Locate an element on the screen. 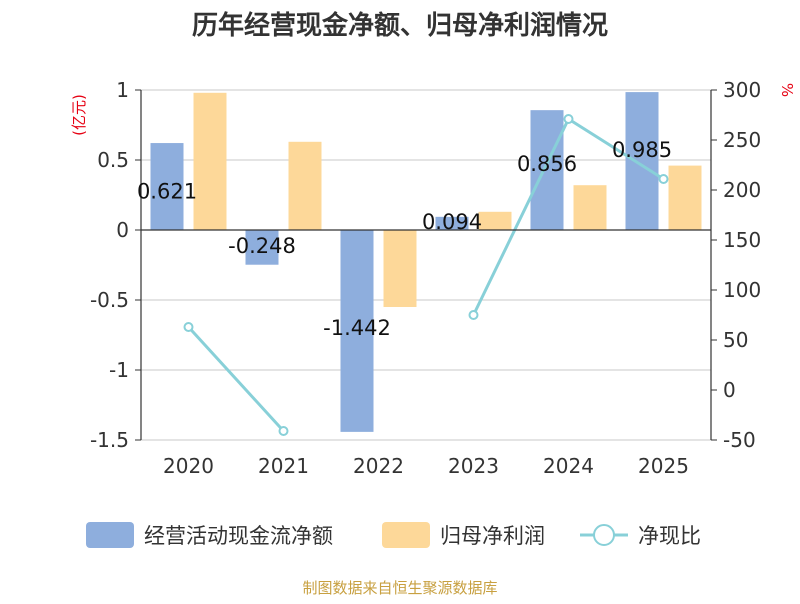  legend-label-ratio: 净现比 is located at coordinates (669, 536).